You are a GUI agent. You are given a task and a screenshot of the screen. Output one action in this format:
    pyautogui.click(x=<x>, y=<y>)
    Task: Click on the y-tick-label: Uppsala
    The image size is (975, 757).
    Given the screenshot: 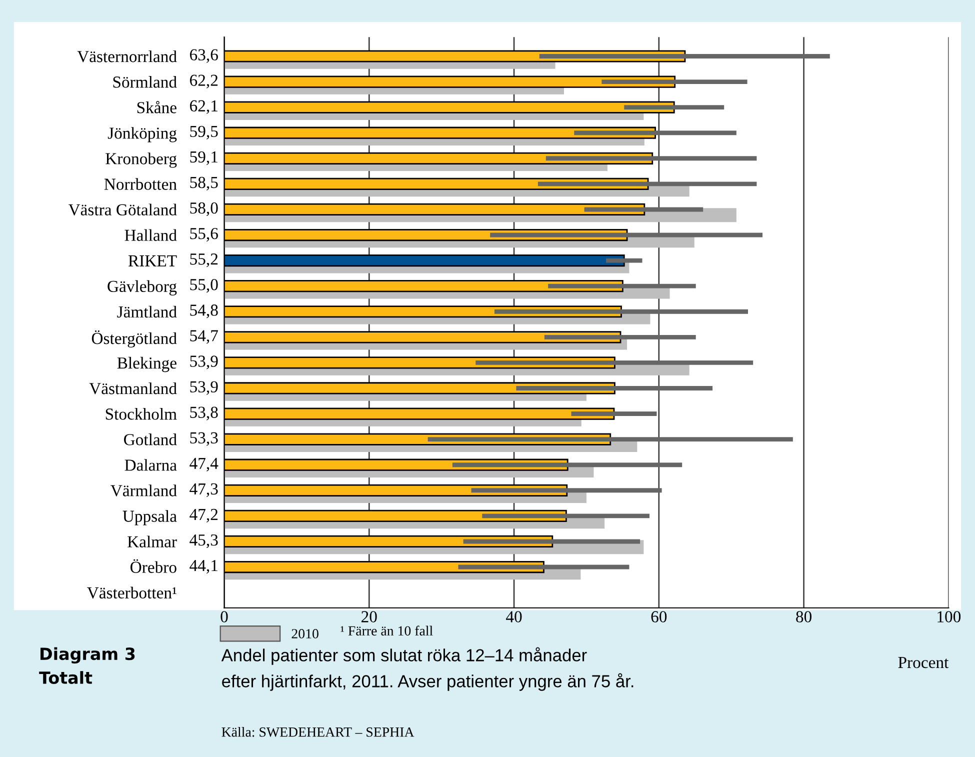 What is the action you would take?
    pyautogui.click(x=149, y=518)
    